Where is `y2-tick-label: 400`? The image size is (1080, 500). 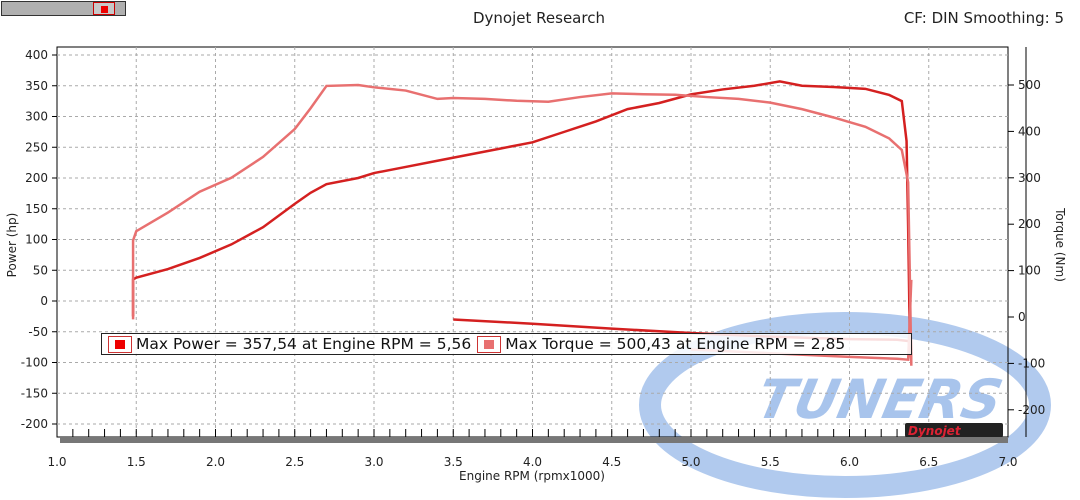
y2-tick-label: 400 is located at coordinates (1029, 131).